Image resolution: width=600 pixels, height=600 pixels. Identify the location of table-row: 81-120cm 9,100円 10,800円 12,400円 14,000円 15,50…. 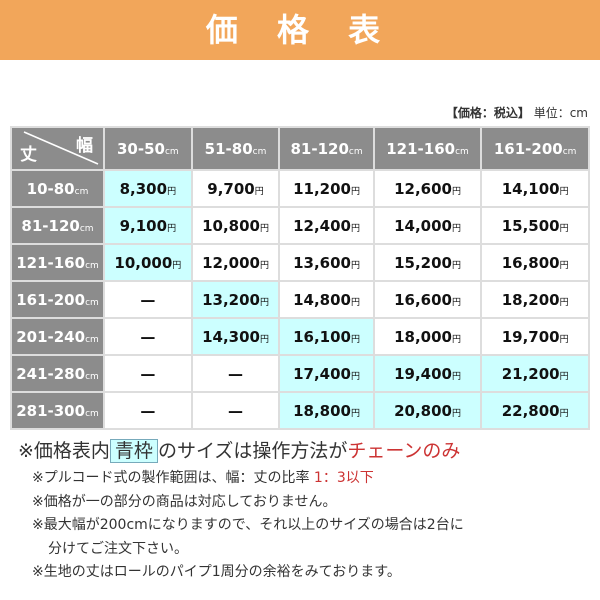
(300, 225).